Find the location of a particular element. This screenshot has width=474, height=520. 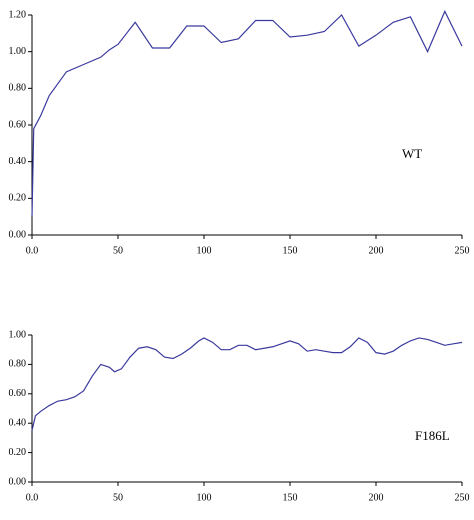

annotation: F186L is located at coordinates (432, 435).